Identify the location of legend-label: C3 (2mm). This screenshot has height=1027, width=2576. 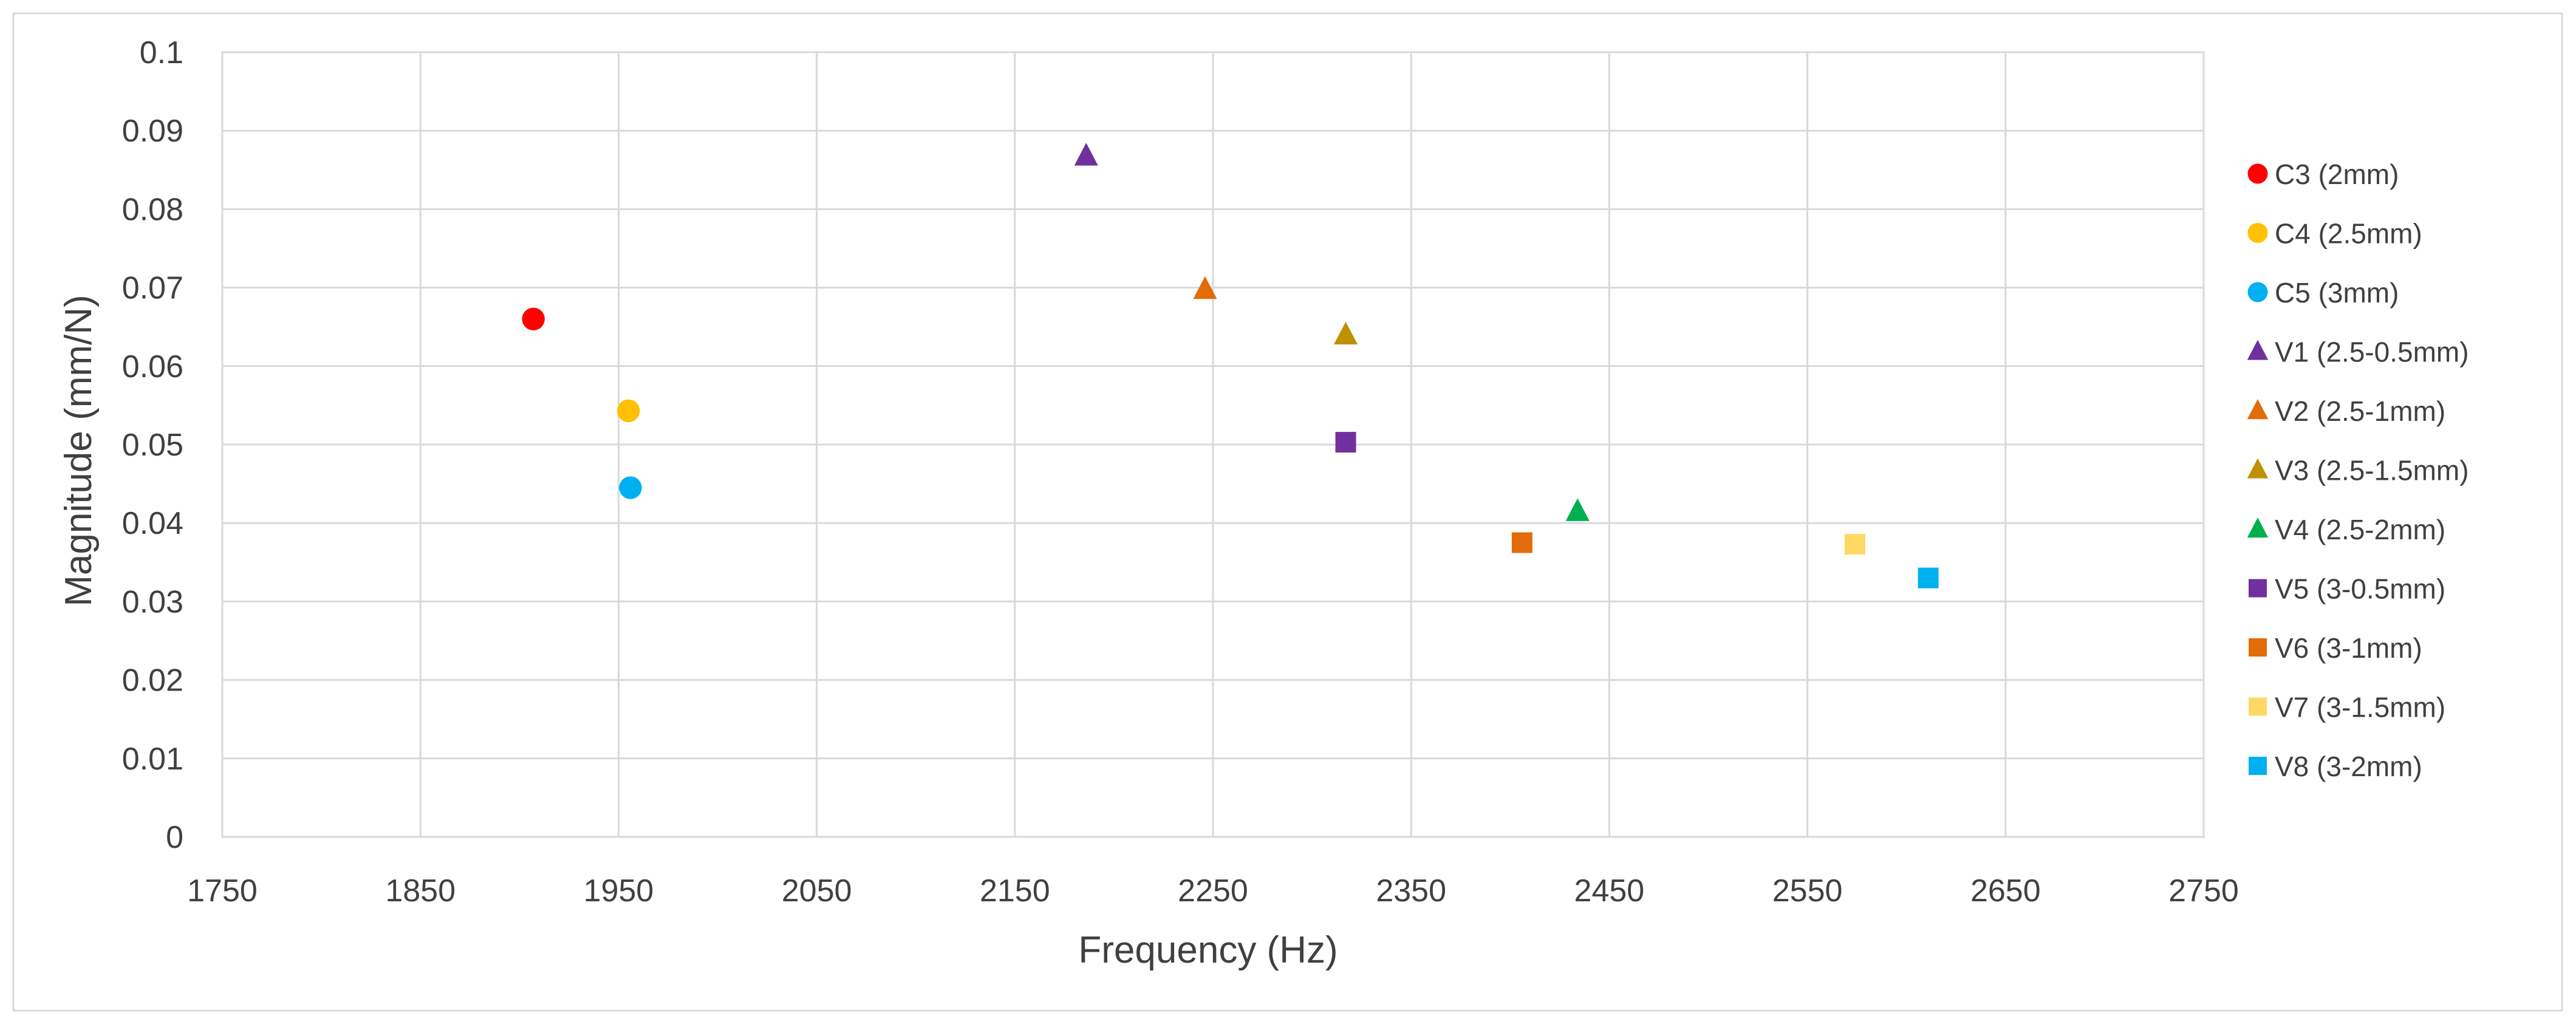
(2337, 174).